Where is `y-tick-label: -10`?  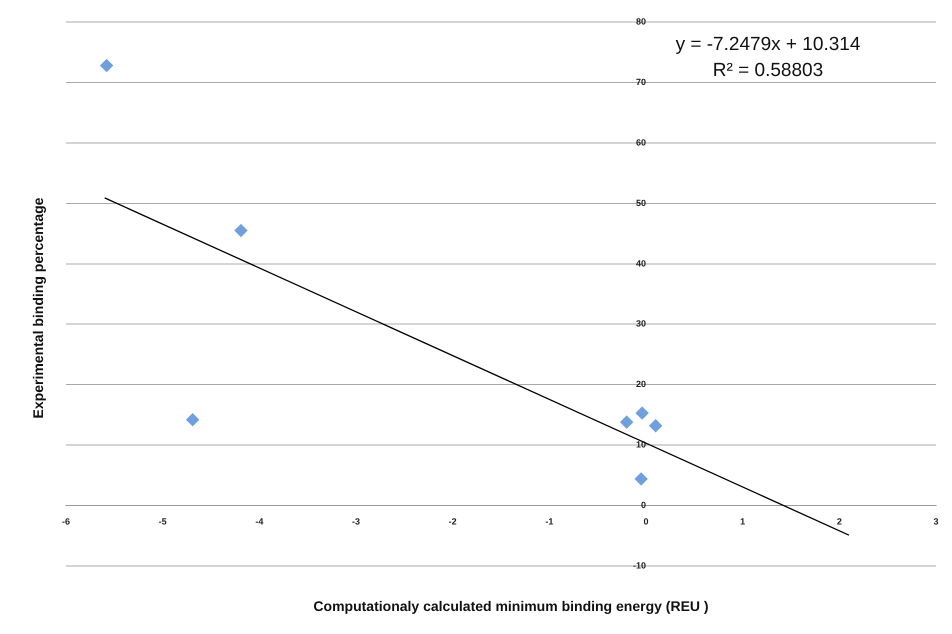 y-tick-label: -10 is located at coordinates (639, 565).